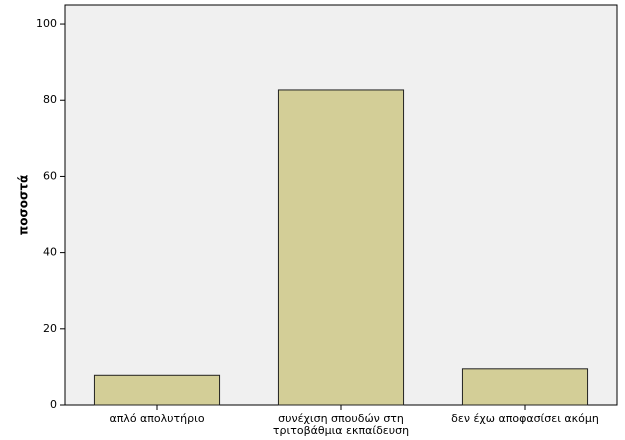  I want to click on y-tick-label: 20, so click(50, 328).